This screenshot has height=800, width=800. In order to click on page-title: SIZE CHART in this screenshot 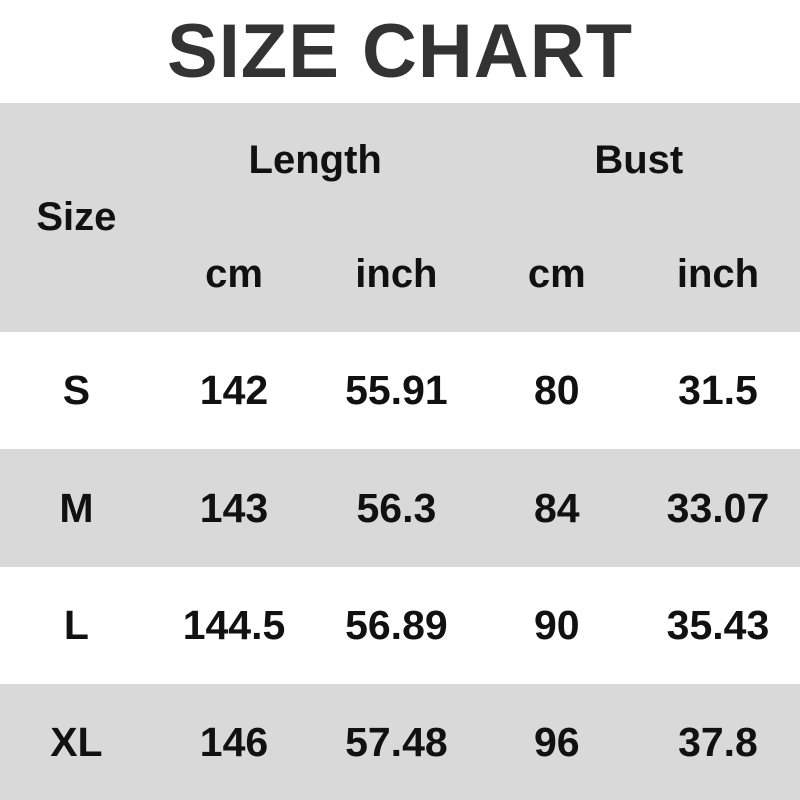, I will do `click(400, 51)`.